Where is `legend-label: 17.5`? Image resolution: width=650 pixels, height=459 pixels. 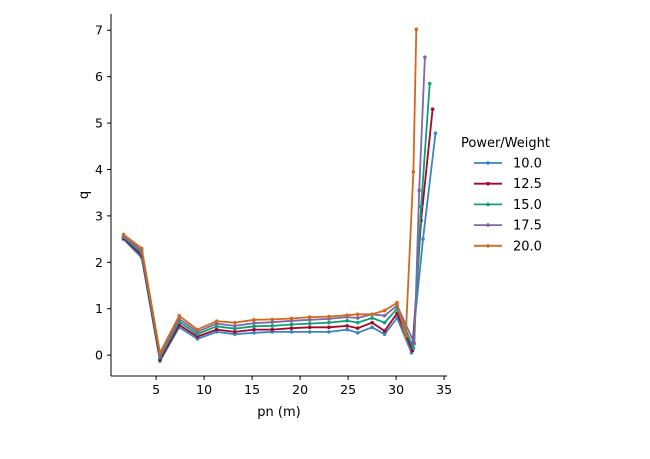 legend-label: 17.5 is located at coordinates (527, 226).